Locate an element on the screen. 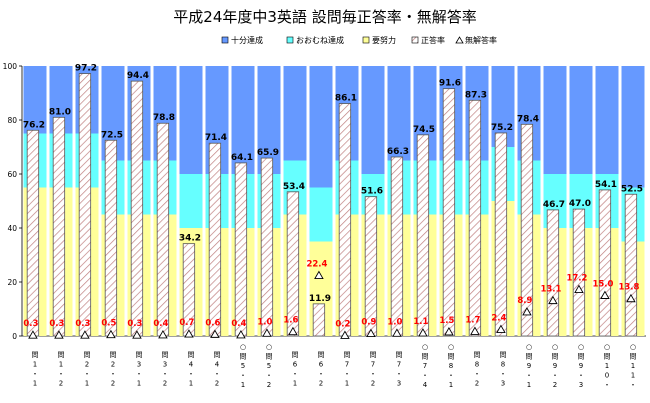 The height and width of the screenshot is (403, 650). legend-label-4: 無解答率 is located at coordinates (481, 40).